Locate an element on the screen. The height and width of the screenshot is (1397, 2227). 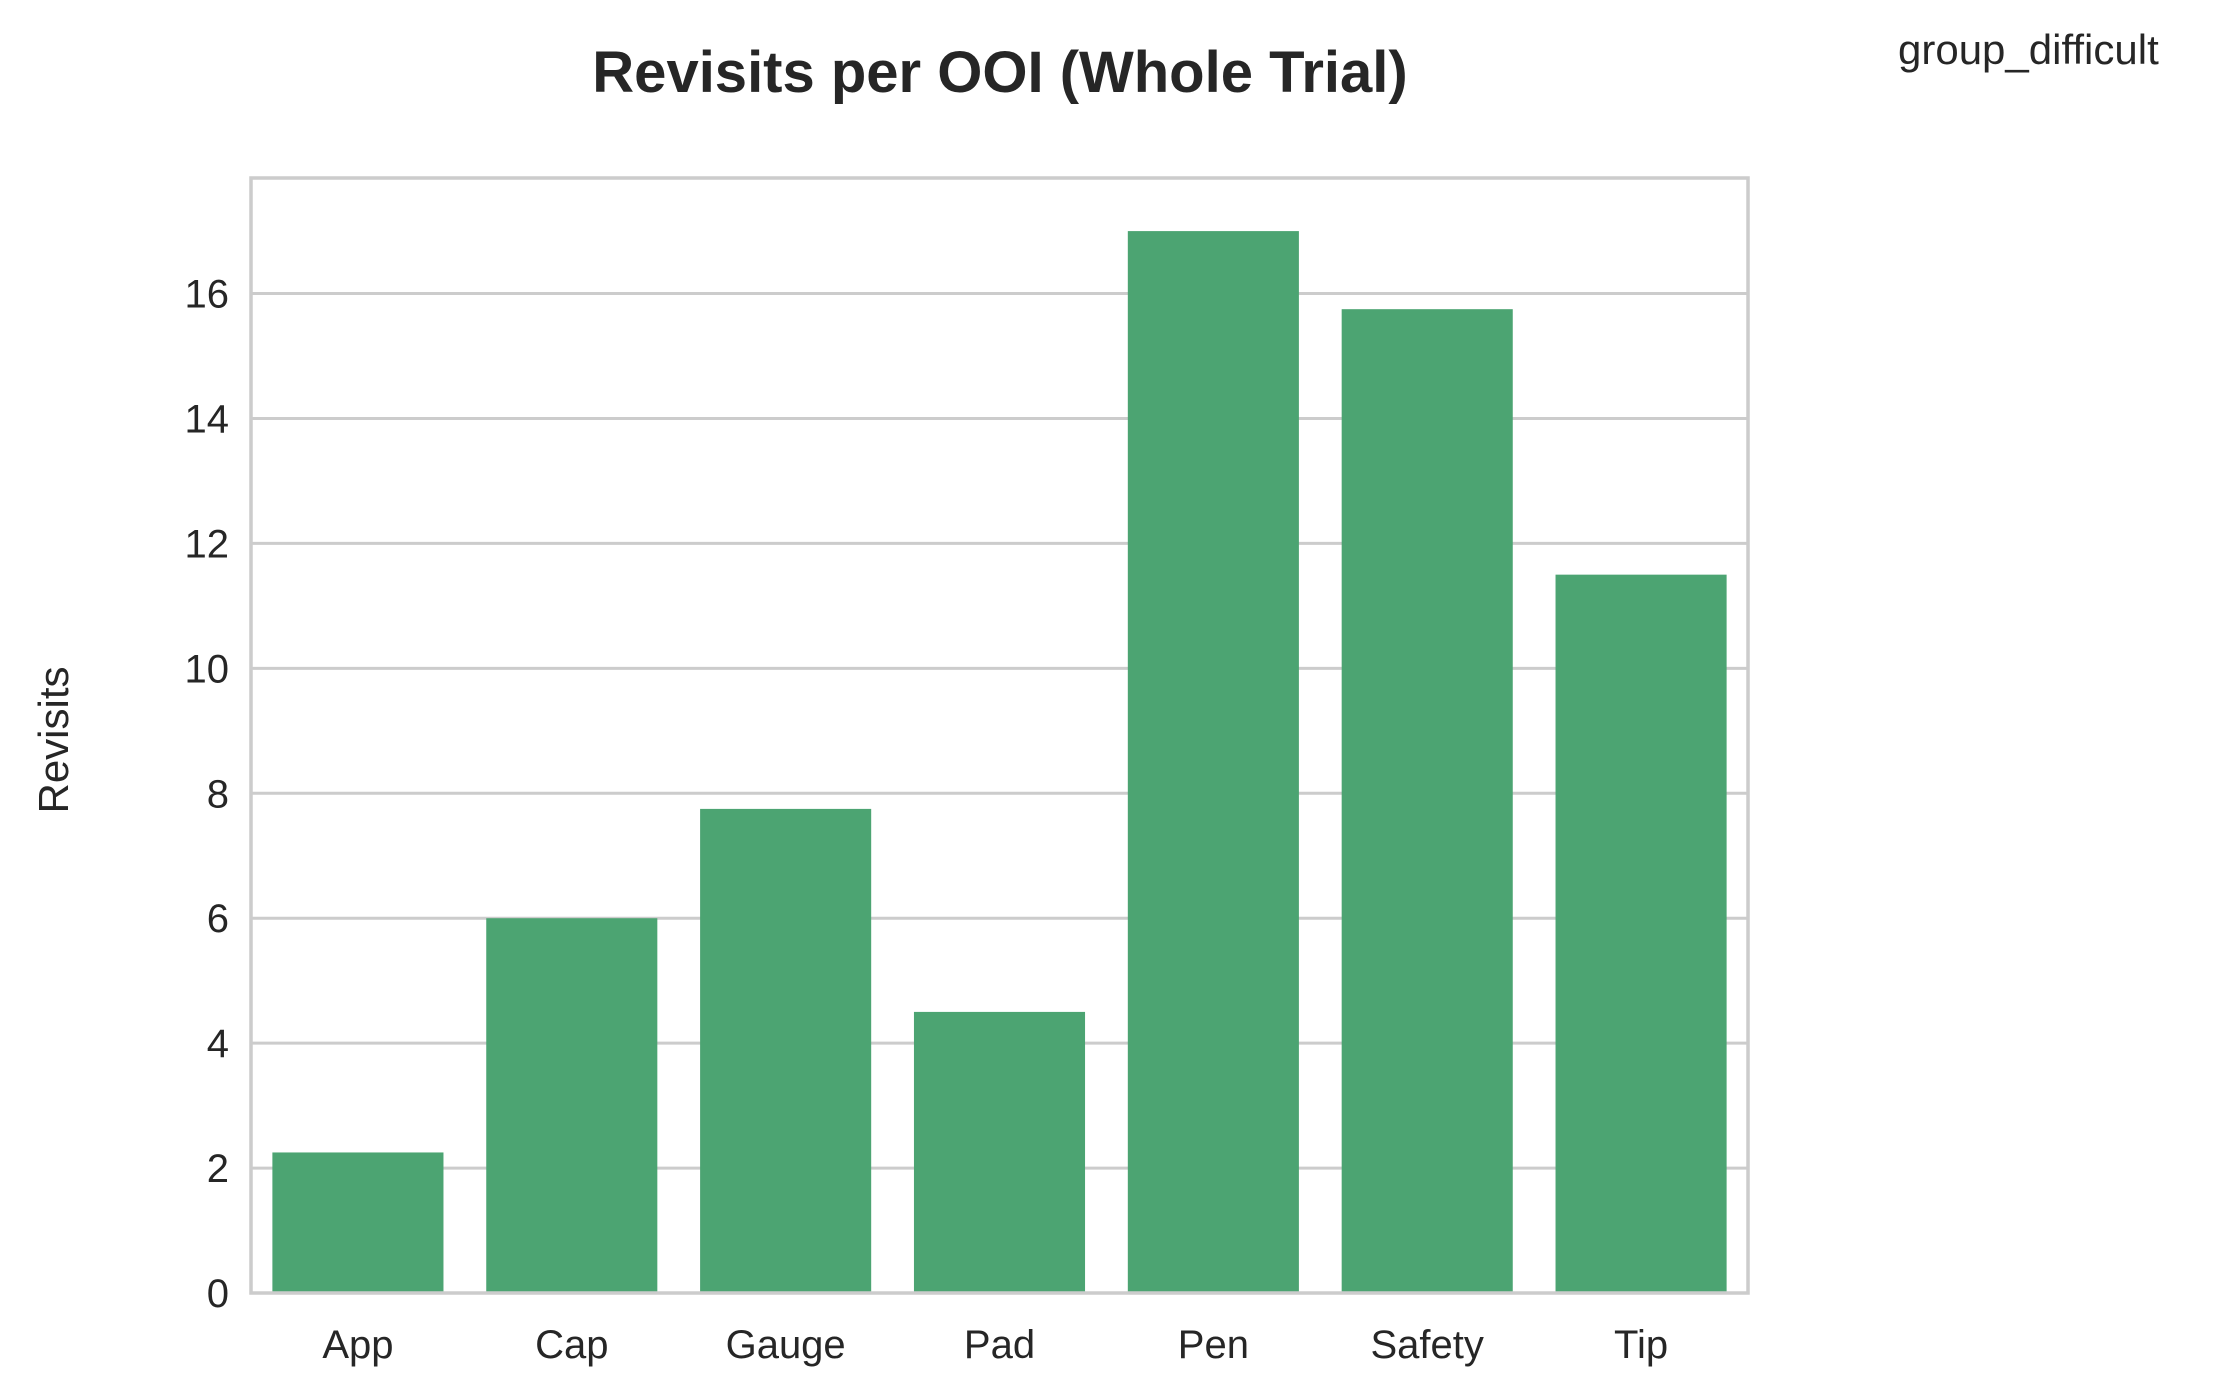
corner-label: group_difficult is located at coordinates (2028, 49).